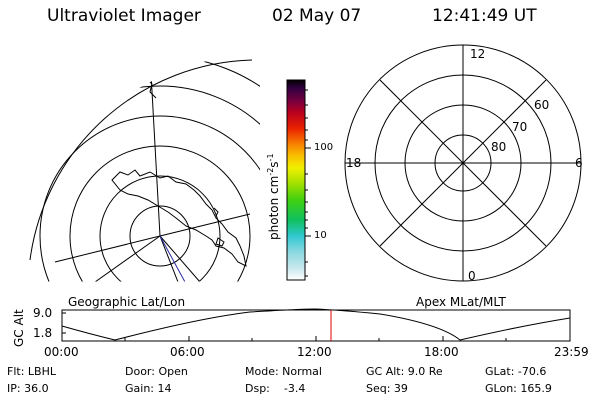 This screenshot has height=400, width=600. I want to click on app-title: Ultraviolet Imager, so click(124, 16).